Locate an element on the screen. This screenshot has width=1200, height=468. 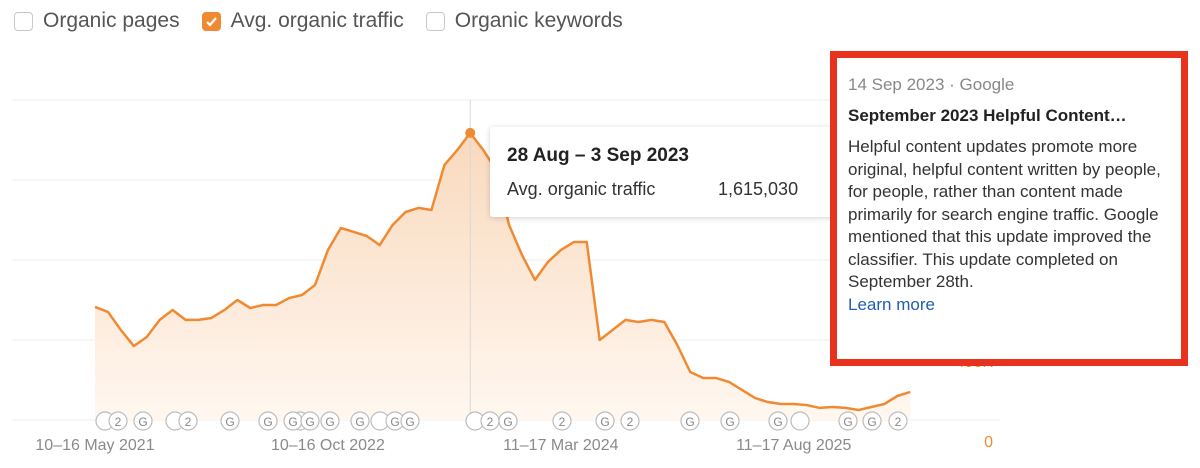
legend-label: Avg. organic traffic is located at coordinates (317, 20).